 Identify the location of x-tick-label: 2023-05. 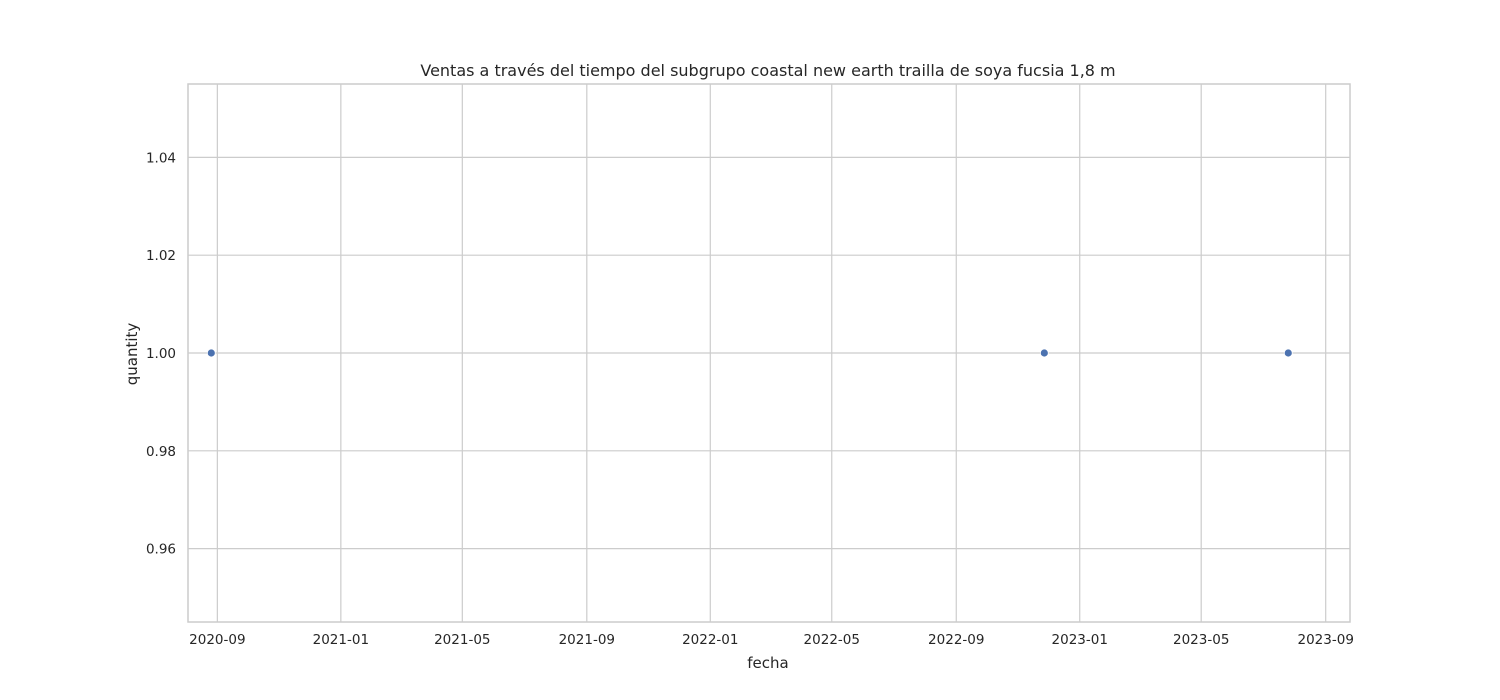
(1201, 640).